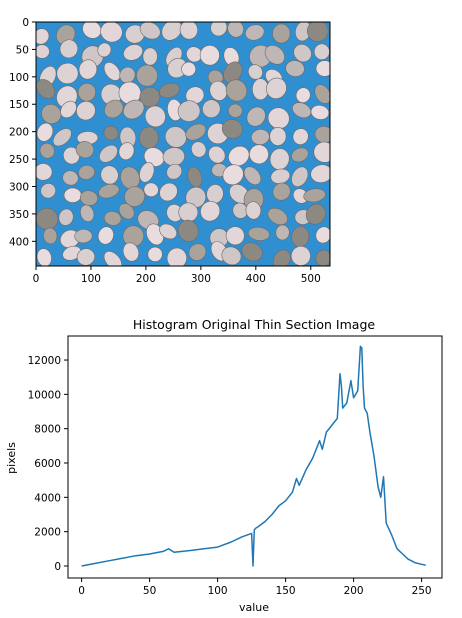 The width and height of the screenshot is (462, 618). I want to click on y-tick-label: 0, so click(57, 567).